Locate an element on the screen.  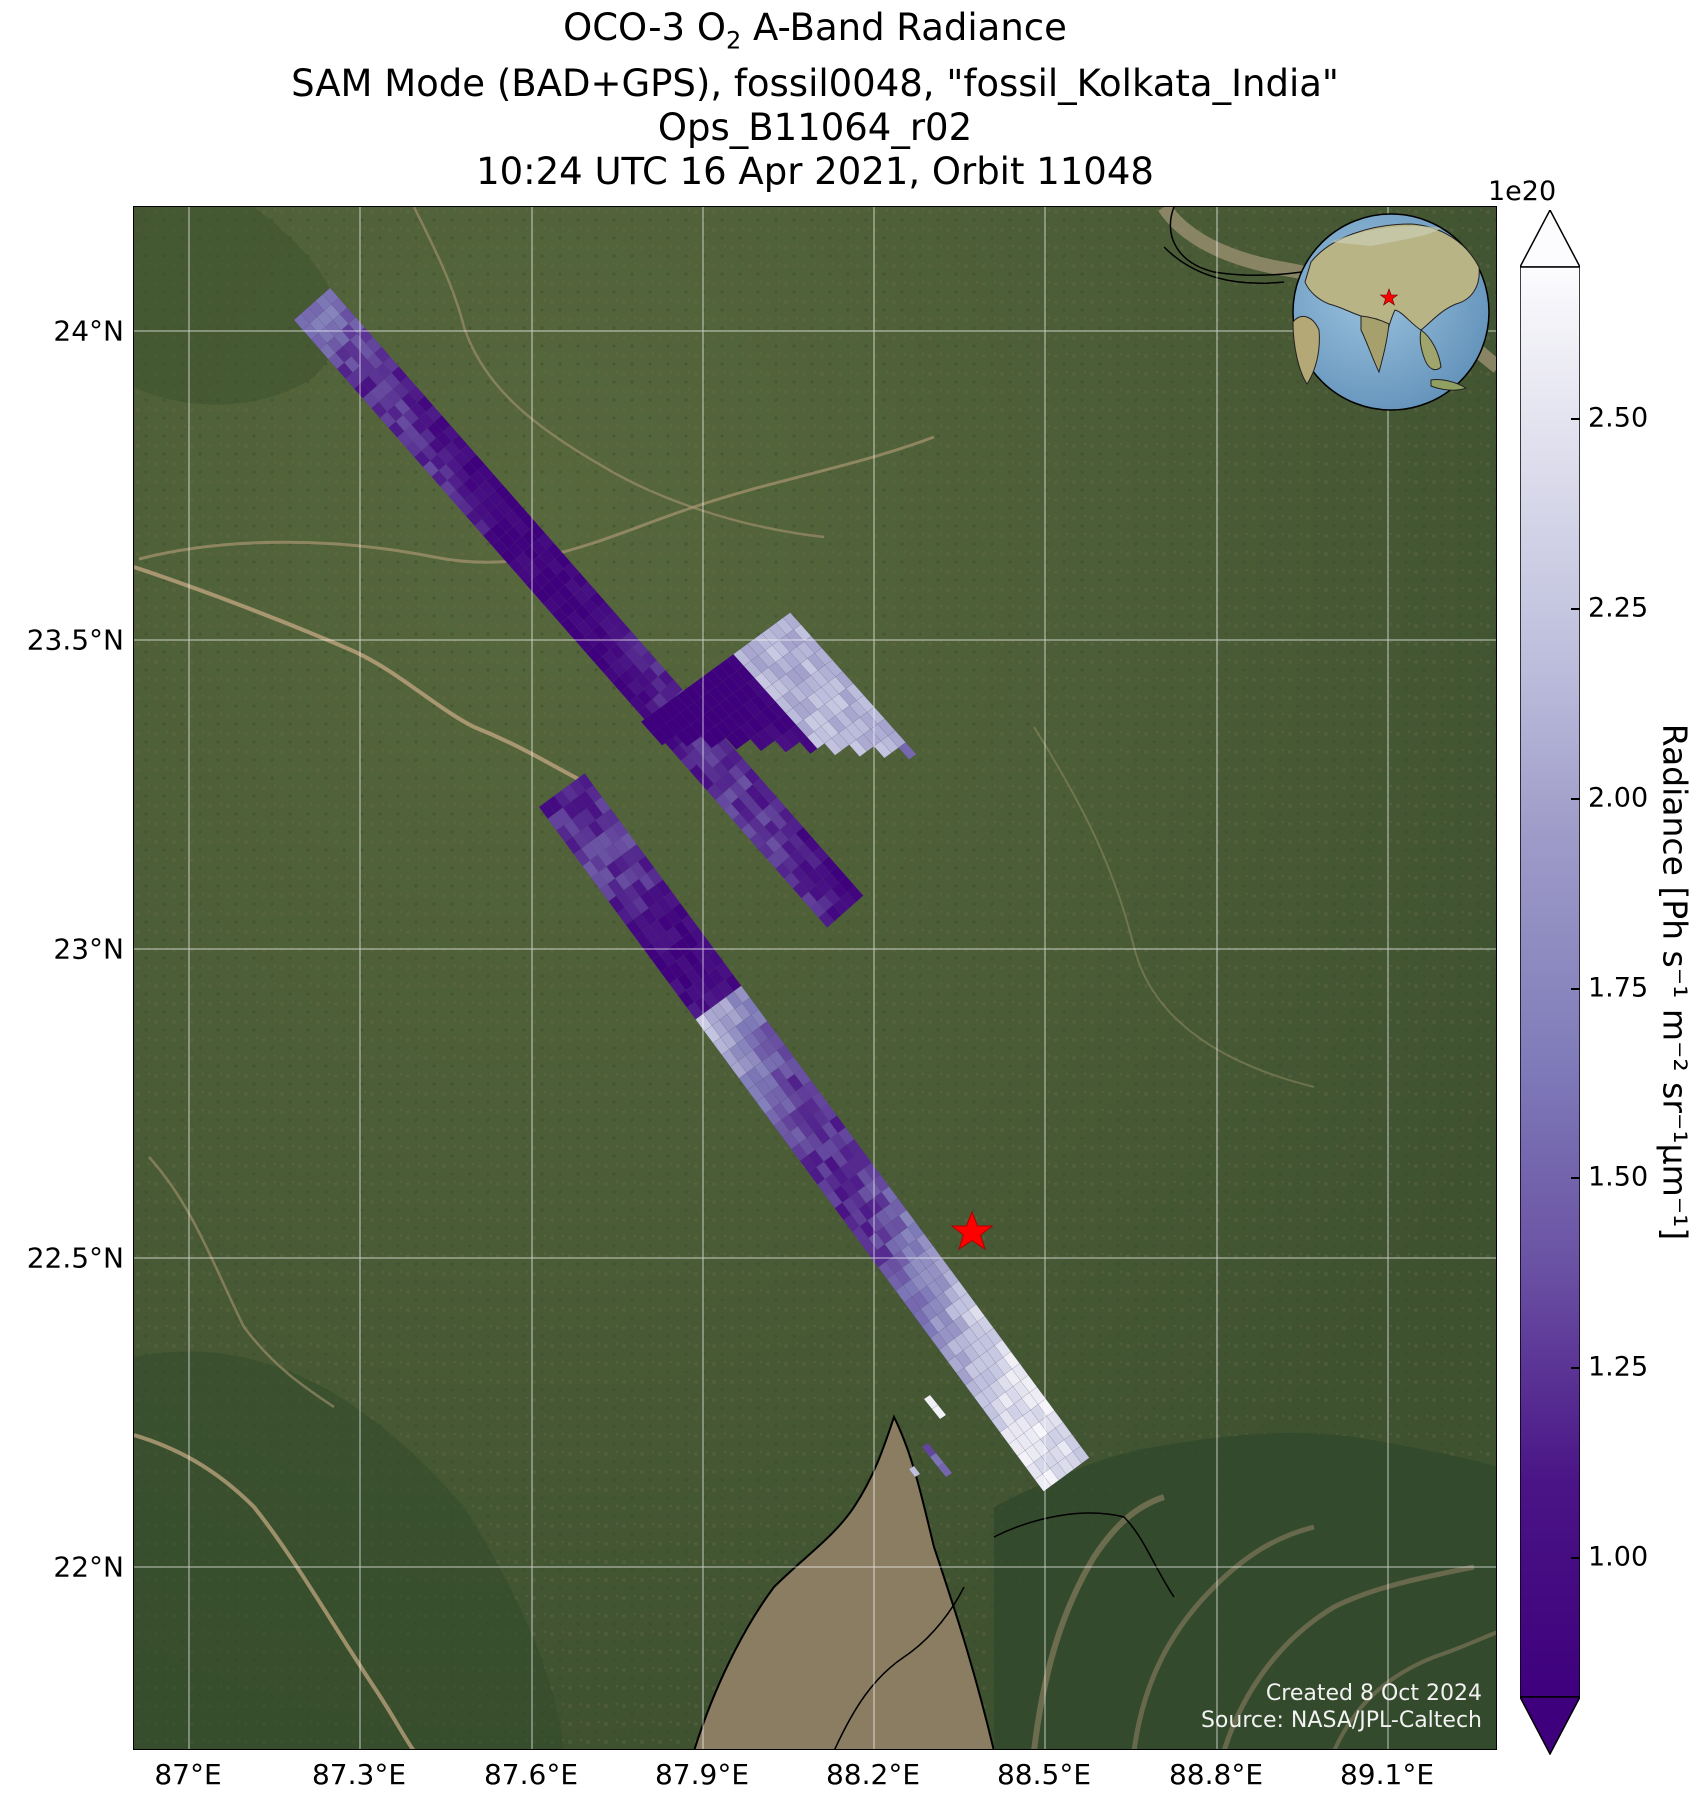
globe-siberia is located at coordinates (1386, 235).